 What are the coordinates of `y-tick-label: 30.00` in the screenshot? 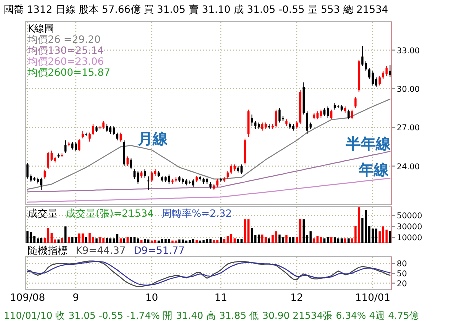 It's located at (408, 89).